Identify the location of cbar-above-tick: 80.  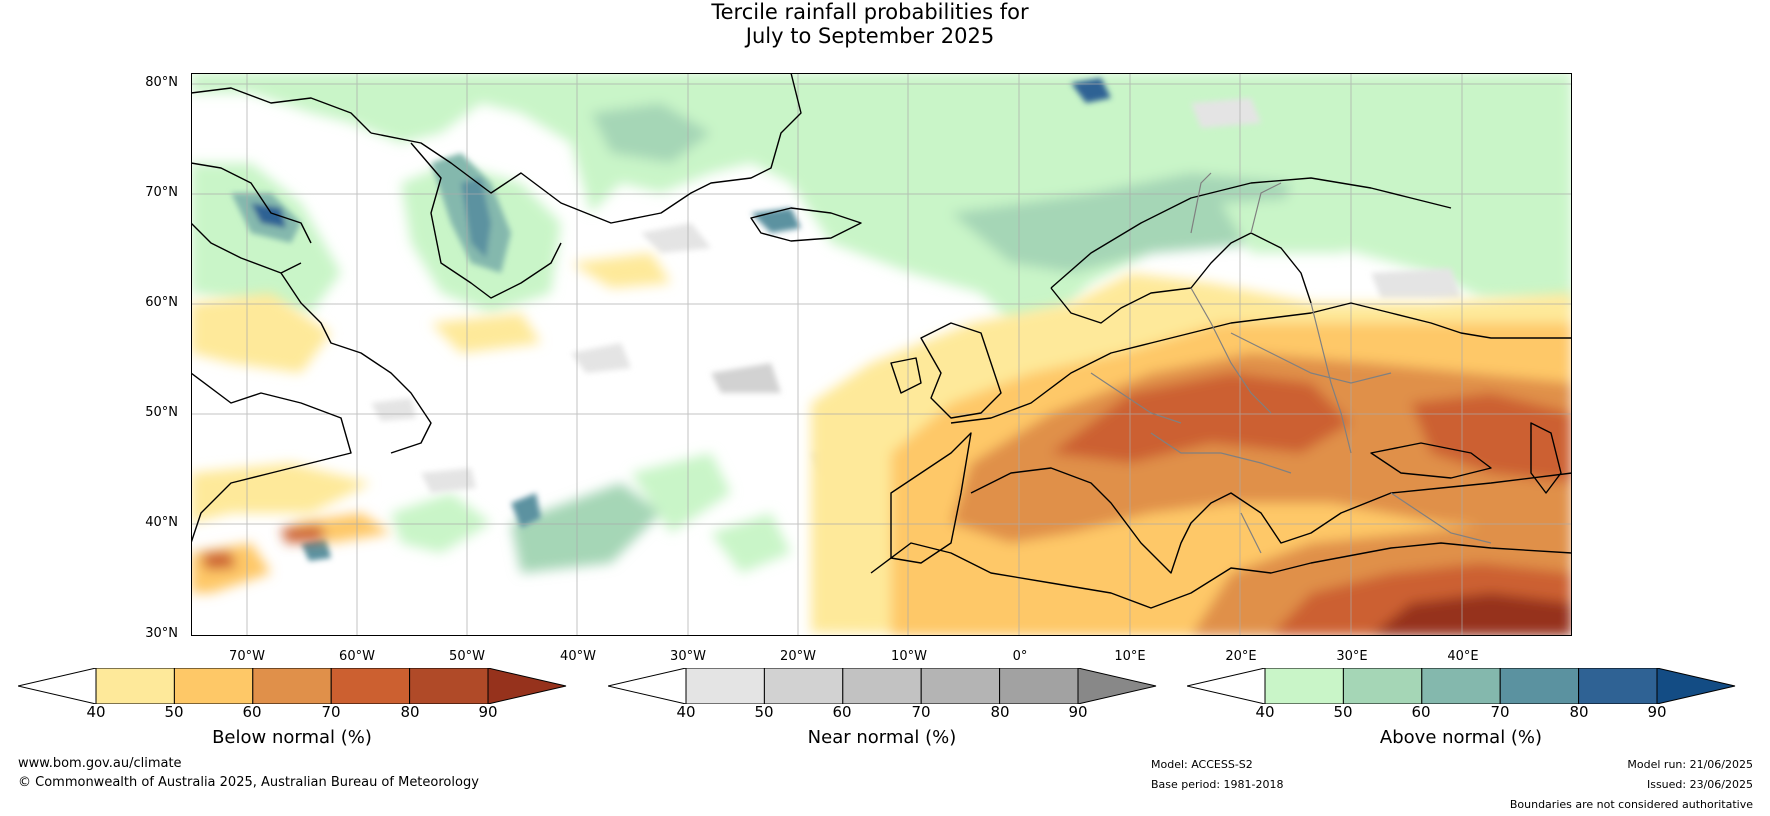
(1579, 712).